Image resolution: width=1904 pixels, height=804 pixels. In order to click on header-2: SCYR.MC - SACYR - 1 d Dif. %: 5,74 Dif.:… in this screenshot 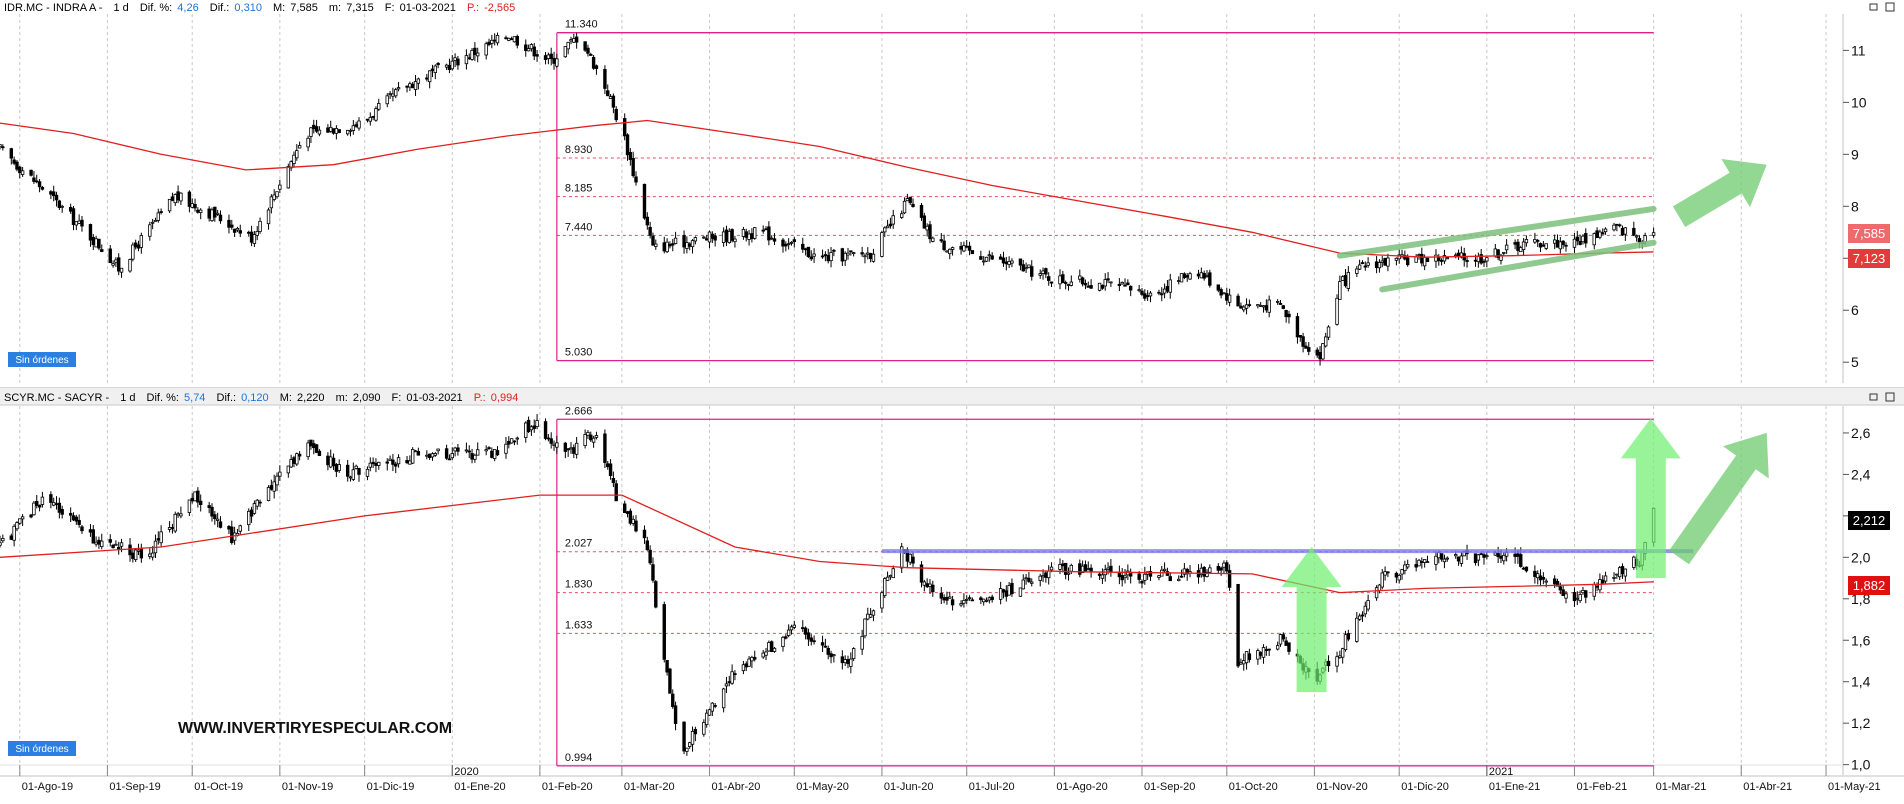, I will do `click(261, 398)`.